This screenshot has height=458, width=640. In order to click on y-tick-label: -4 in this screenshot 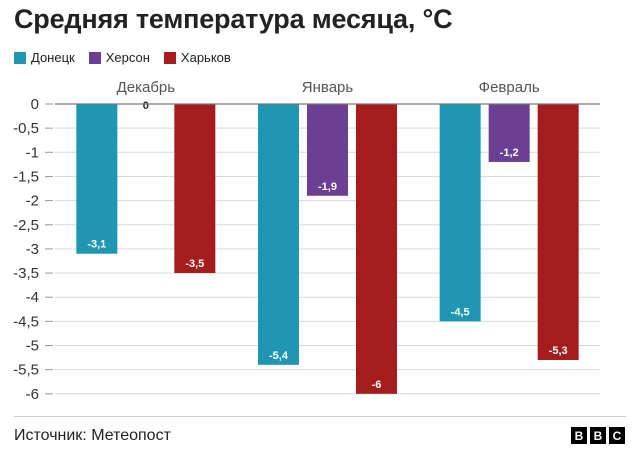, I will do `click(32, 297)`.